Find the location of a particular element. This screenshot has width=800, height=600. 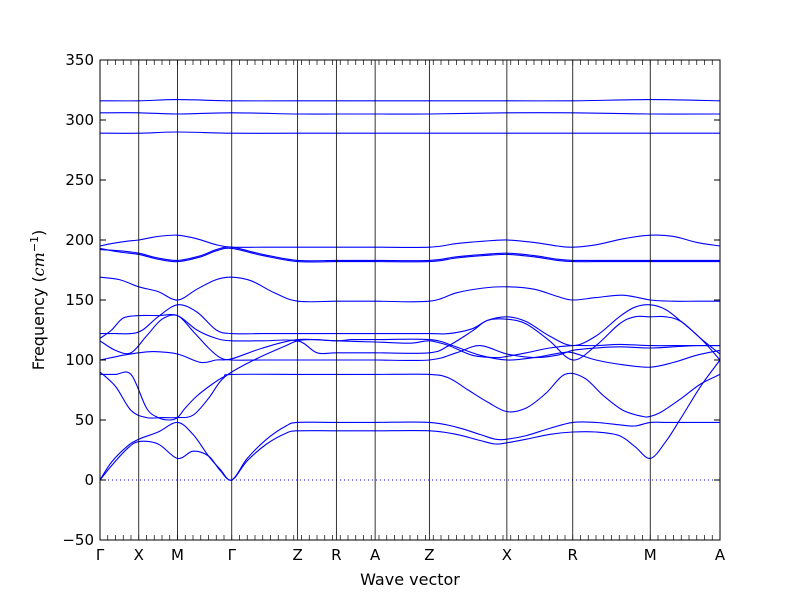

y-axis-title-exponent: −1 is located at coordinates (34, 244).